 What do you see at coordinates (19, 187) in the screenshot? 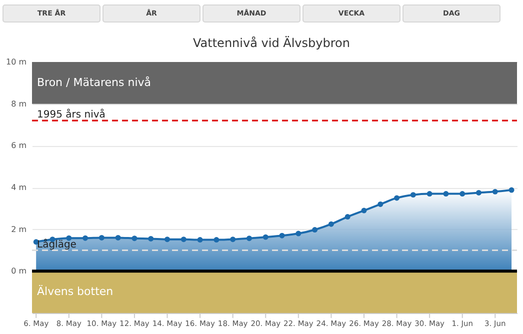
I see `y-tick-label: 4 m` at bounding box center [19, 187].